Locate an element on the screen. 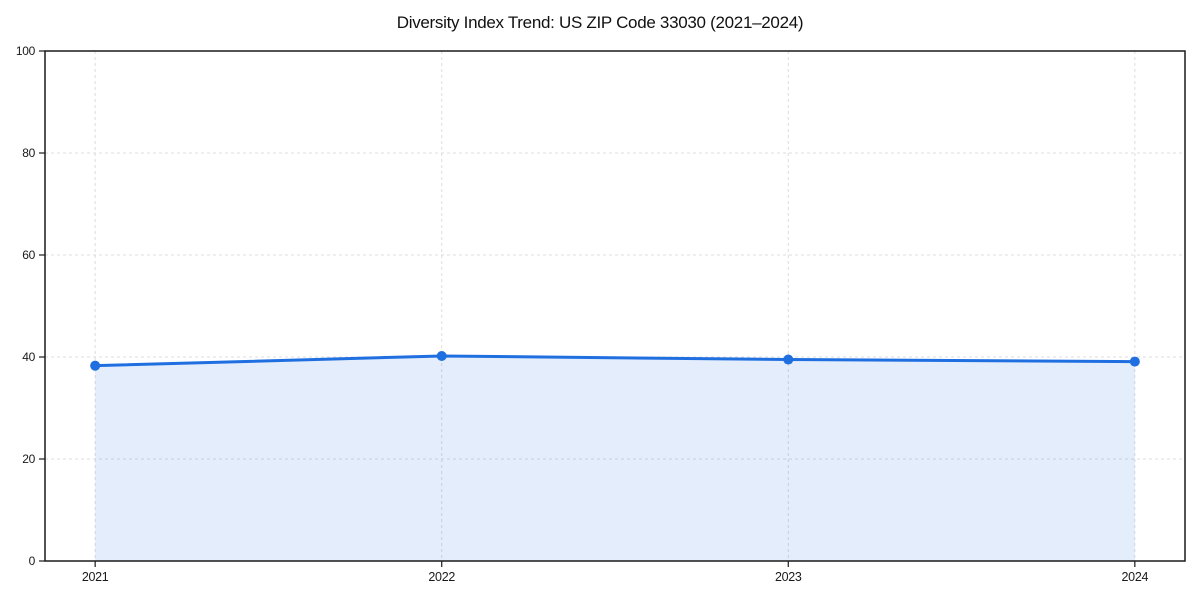 This screenshot has width=1200, height=600. y-tick-label: 0 is located at coordinates (32, 561).